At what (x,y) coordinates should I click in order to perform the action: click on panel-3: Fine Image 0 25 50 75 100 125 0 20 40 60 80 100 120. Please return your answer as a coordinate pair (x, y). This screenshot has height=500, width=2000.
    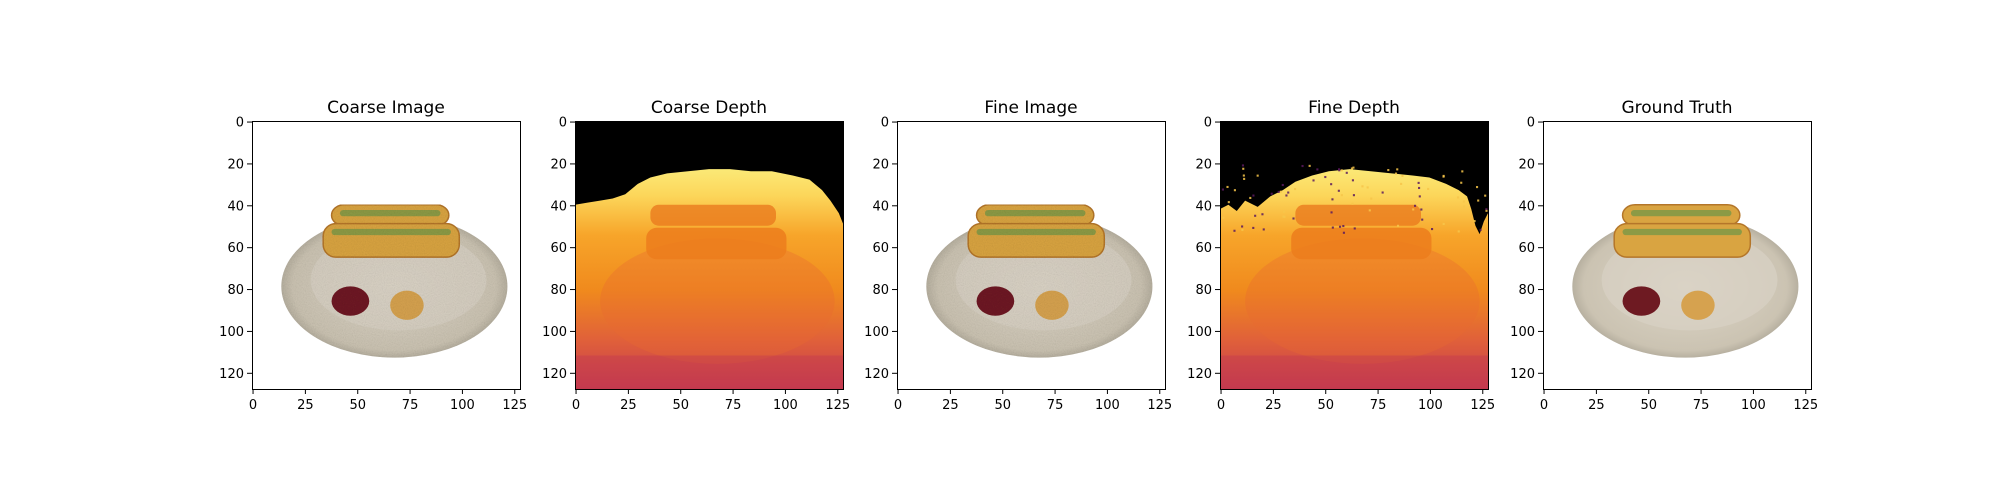
    Looking at the image, I should click on (1018, 255).